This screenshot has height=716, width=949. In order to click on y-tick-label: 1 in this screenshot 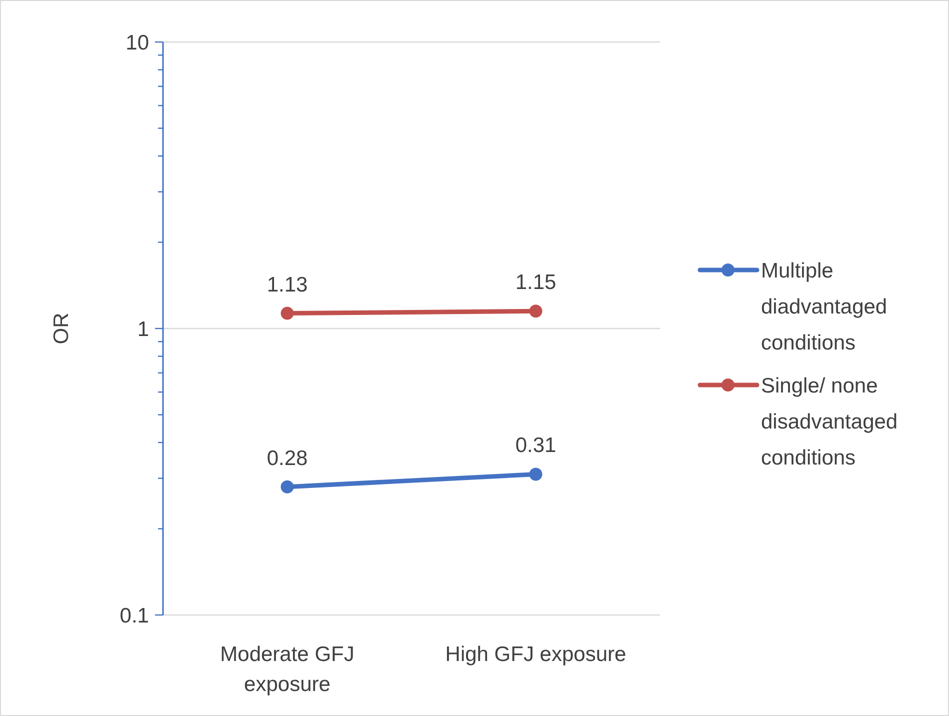, I will do `click(143, 329)`.